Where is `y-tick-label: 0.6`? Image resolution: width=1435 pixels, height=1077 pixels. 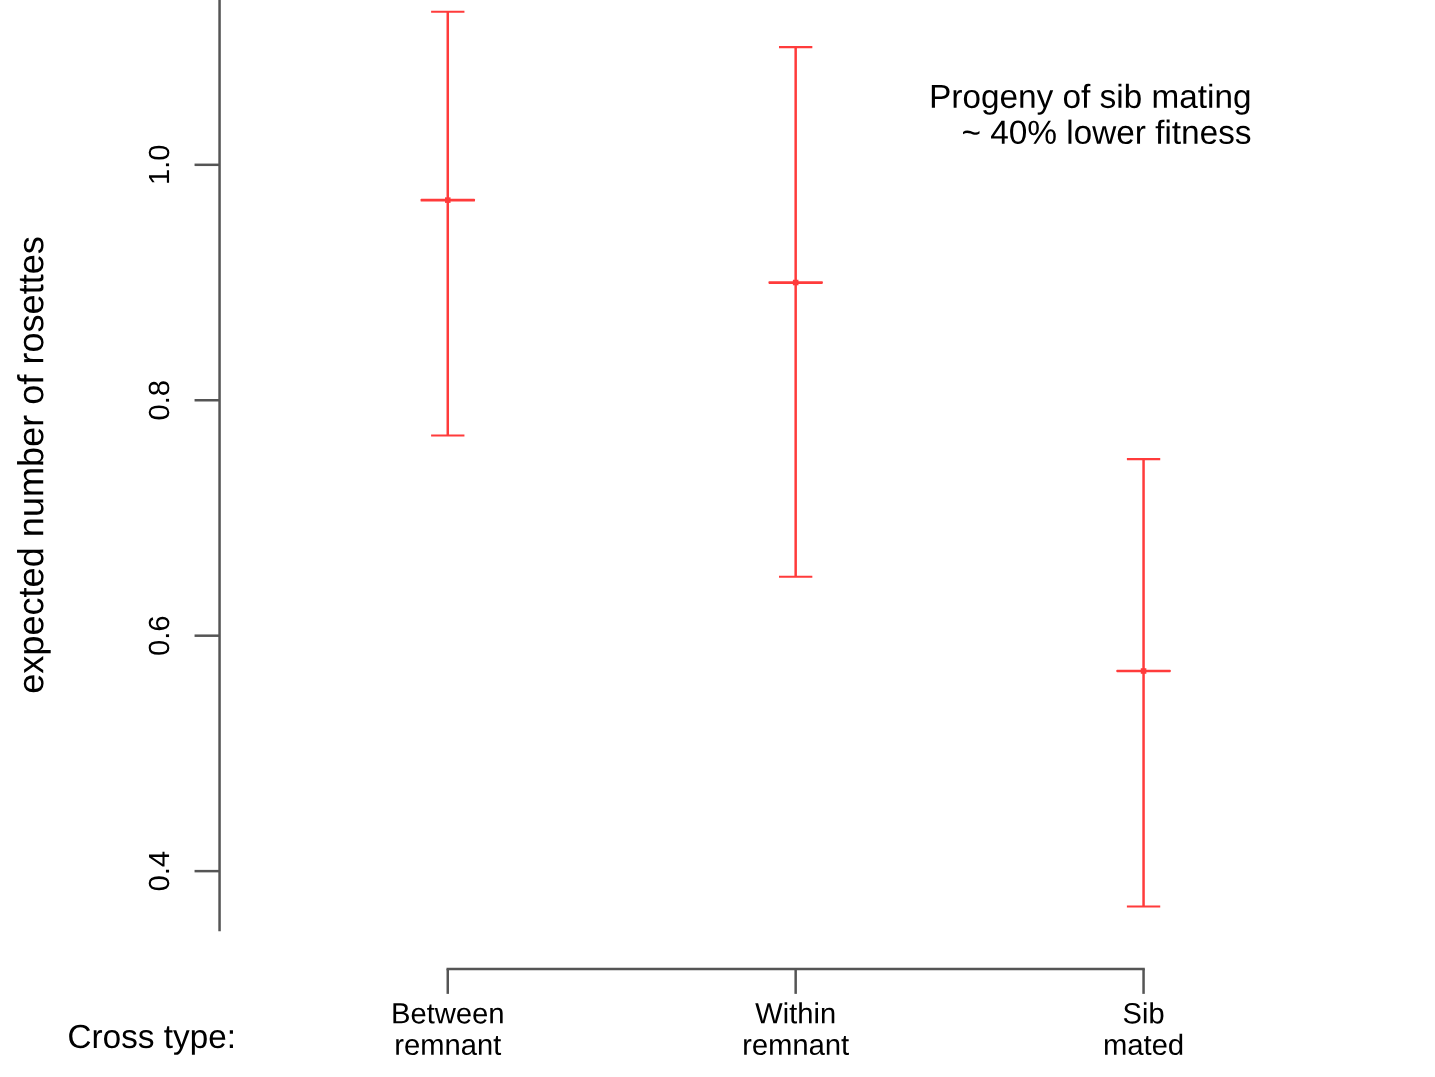
y-tick-label: 0.6 is located at coordinates (159, 635).